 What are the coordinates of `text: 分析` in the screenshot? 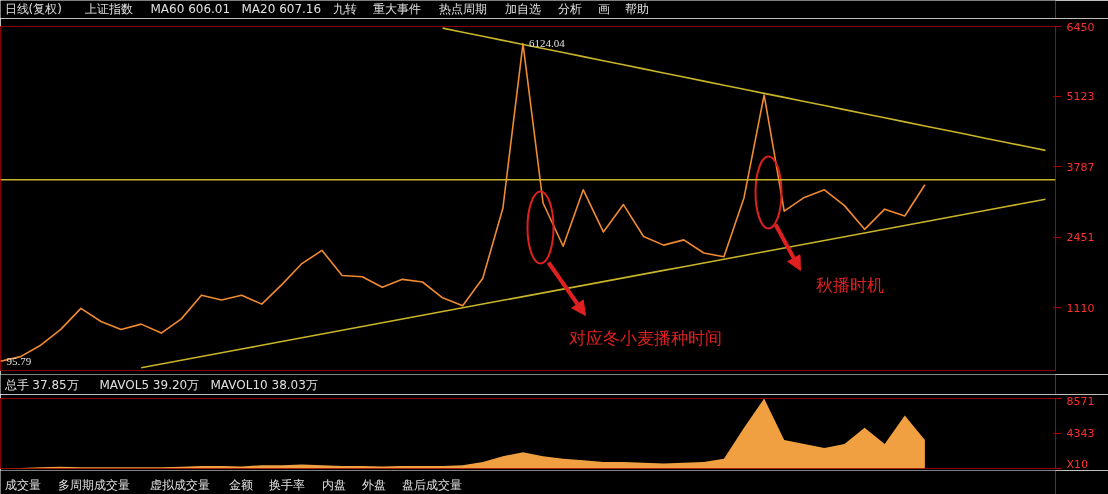 It's located at (569, 8).